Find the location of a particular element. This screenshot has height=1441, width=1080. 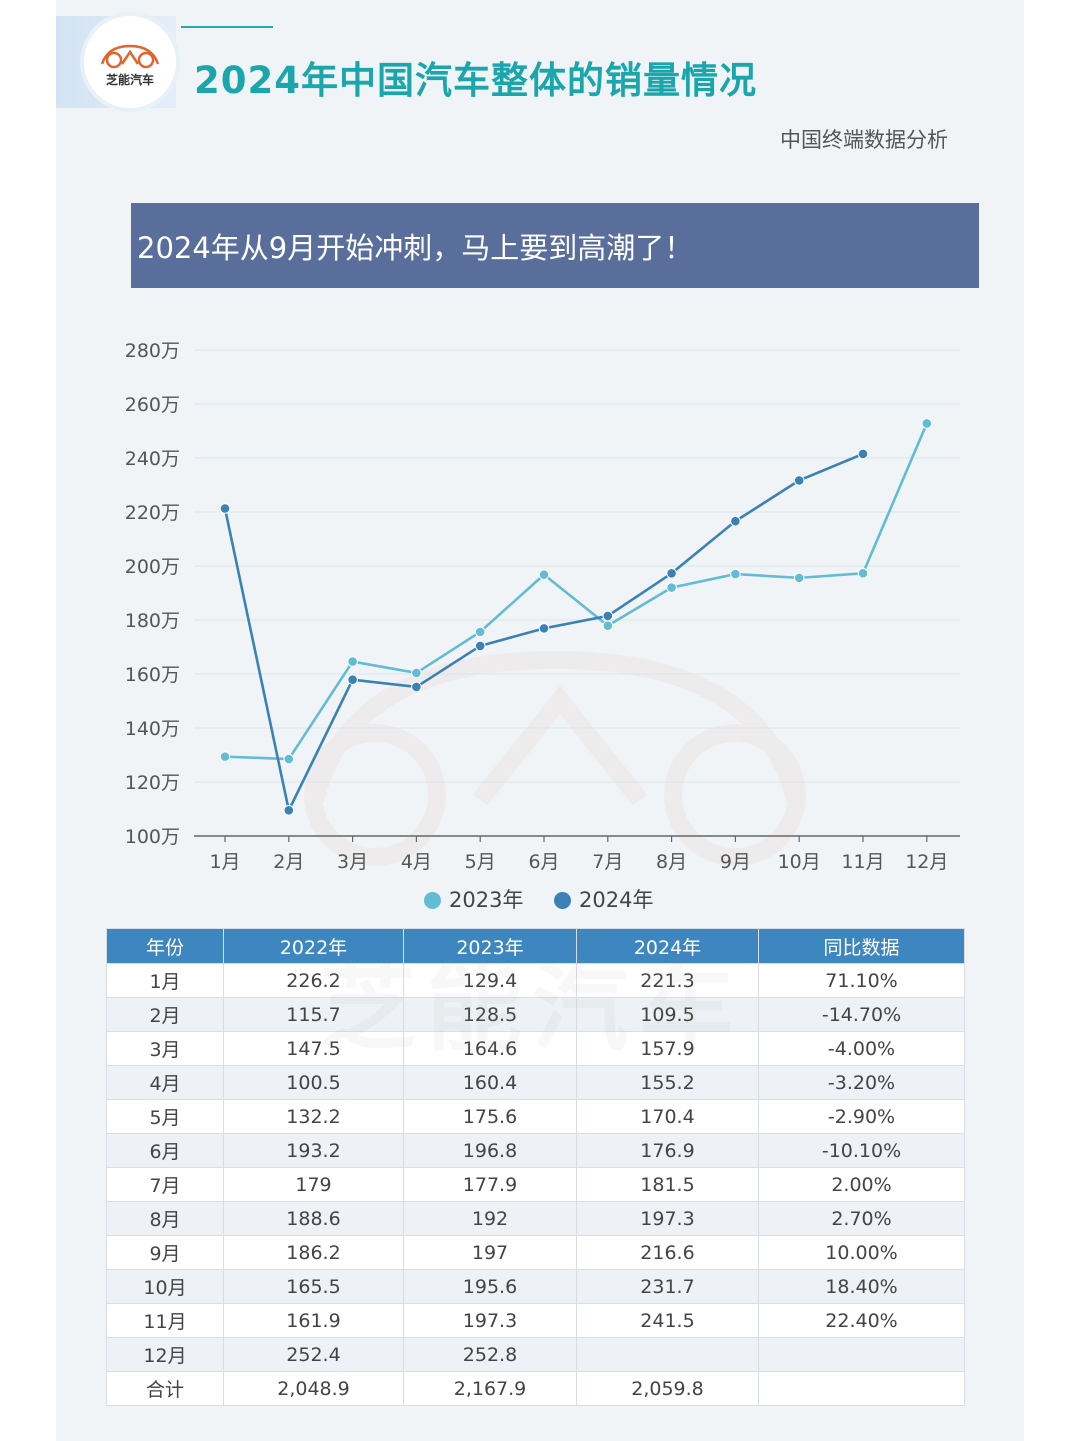

brand-name: 芝能汽车 is located at coordinates (129, 80).